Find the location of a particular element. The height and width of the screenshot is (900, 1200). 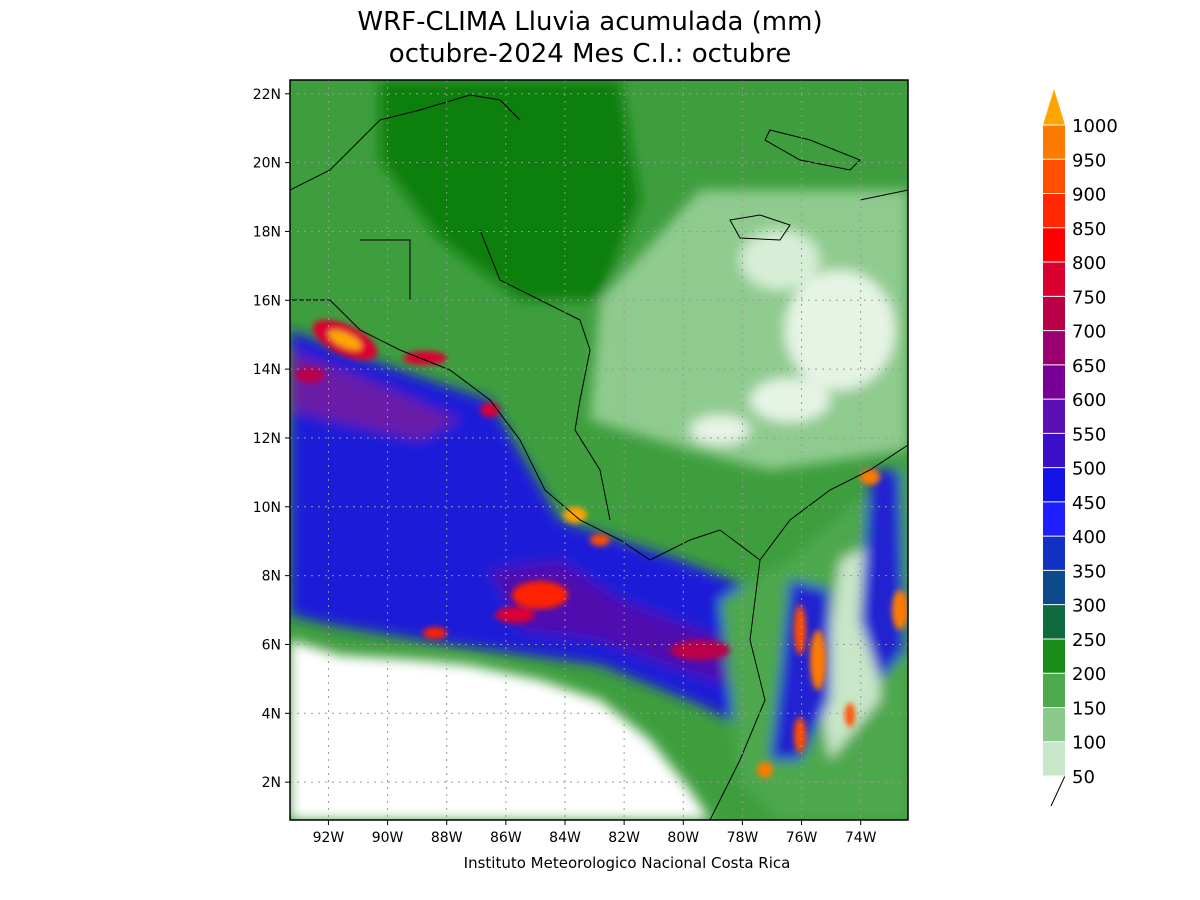

y-tick-label: 2N is located at coordinates (271, 783).